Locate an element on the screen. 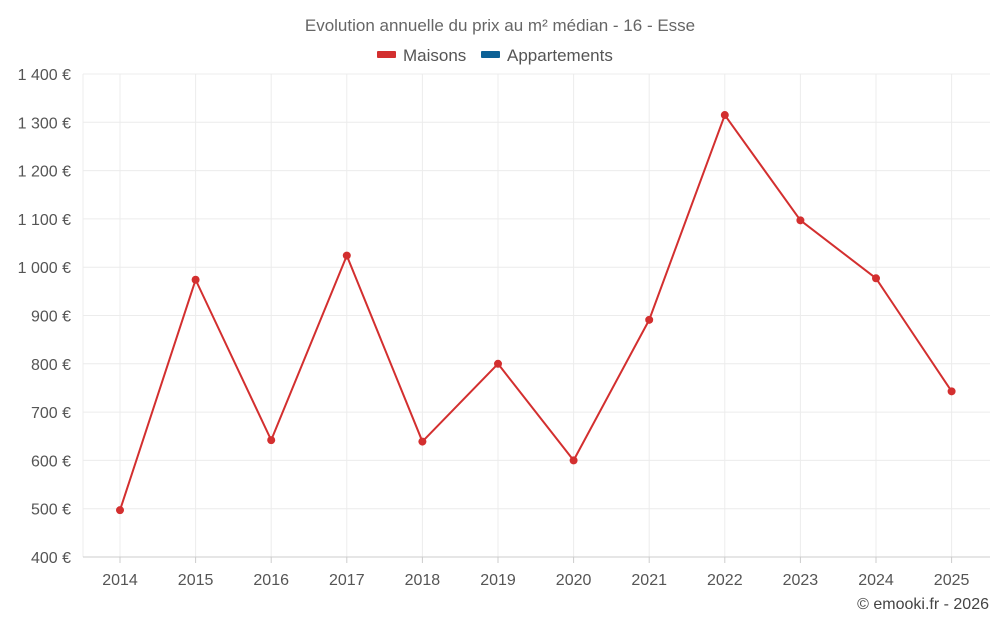 The width and height of the screenshot is (1000, 625). y-tick-label: 600 € is located at coordinates (51, 461).